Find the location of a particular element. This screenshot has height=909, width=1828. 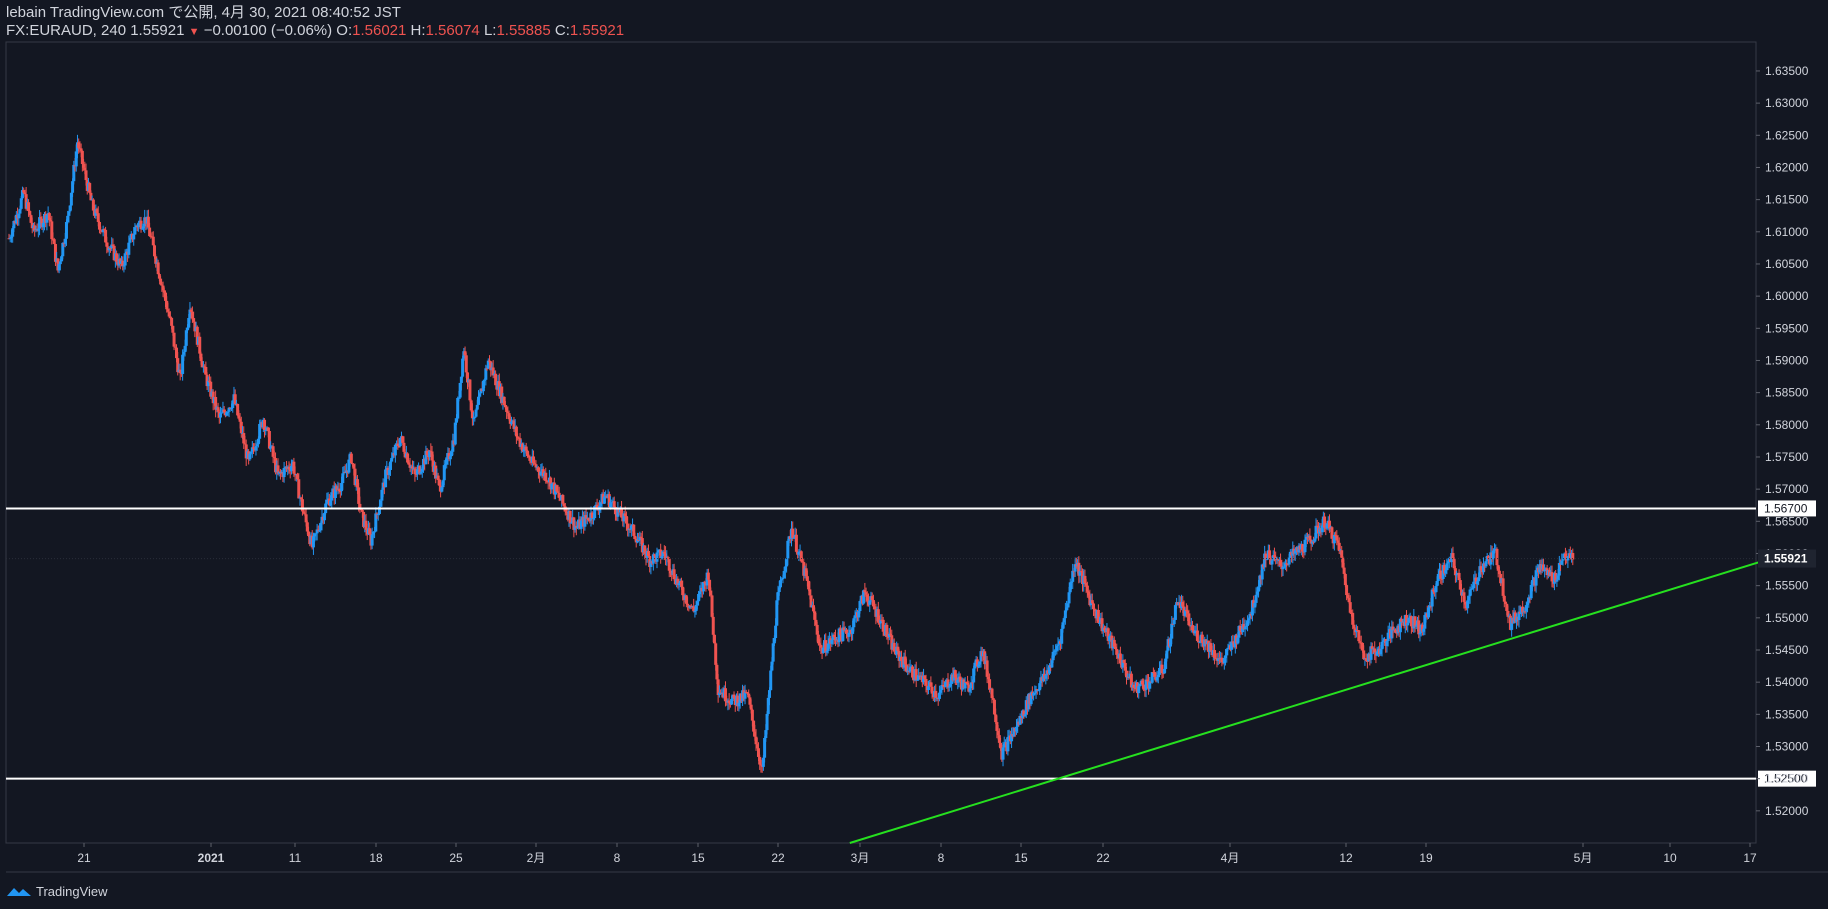

price-tick-label: 1.61000 is located at coordinates (1787, 232).